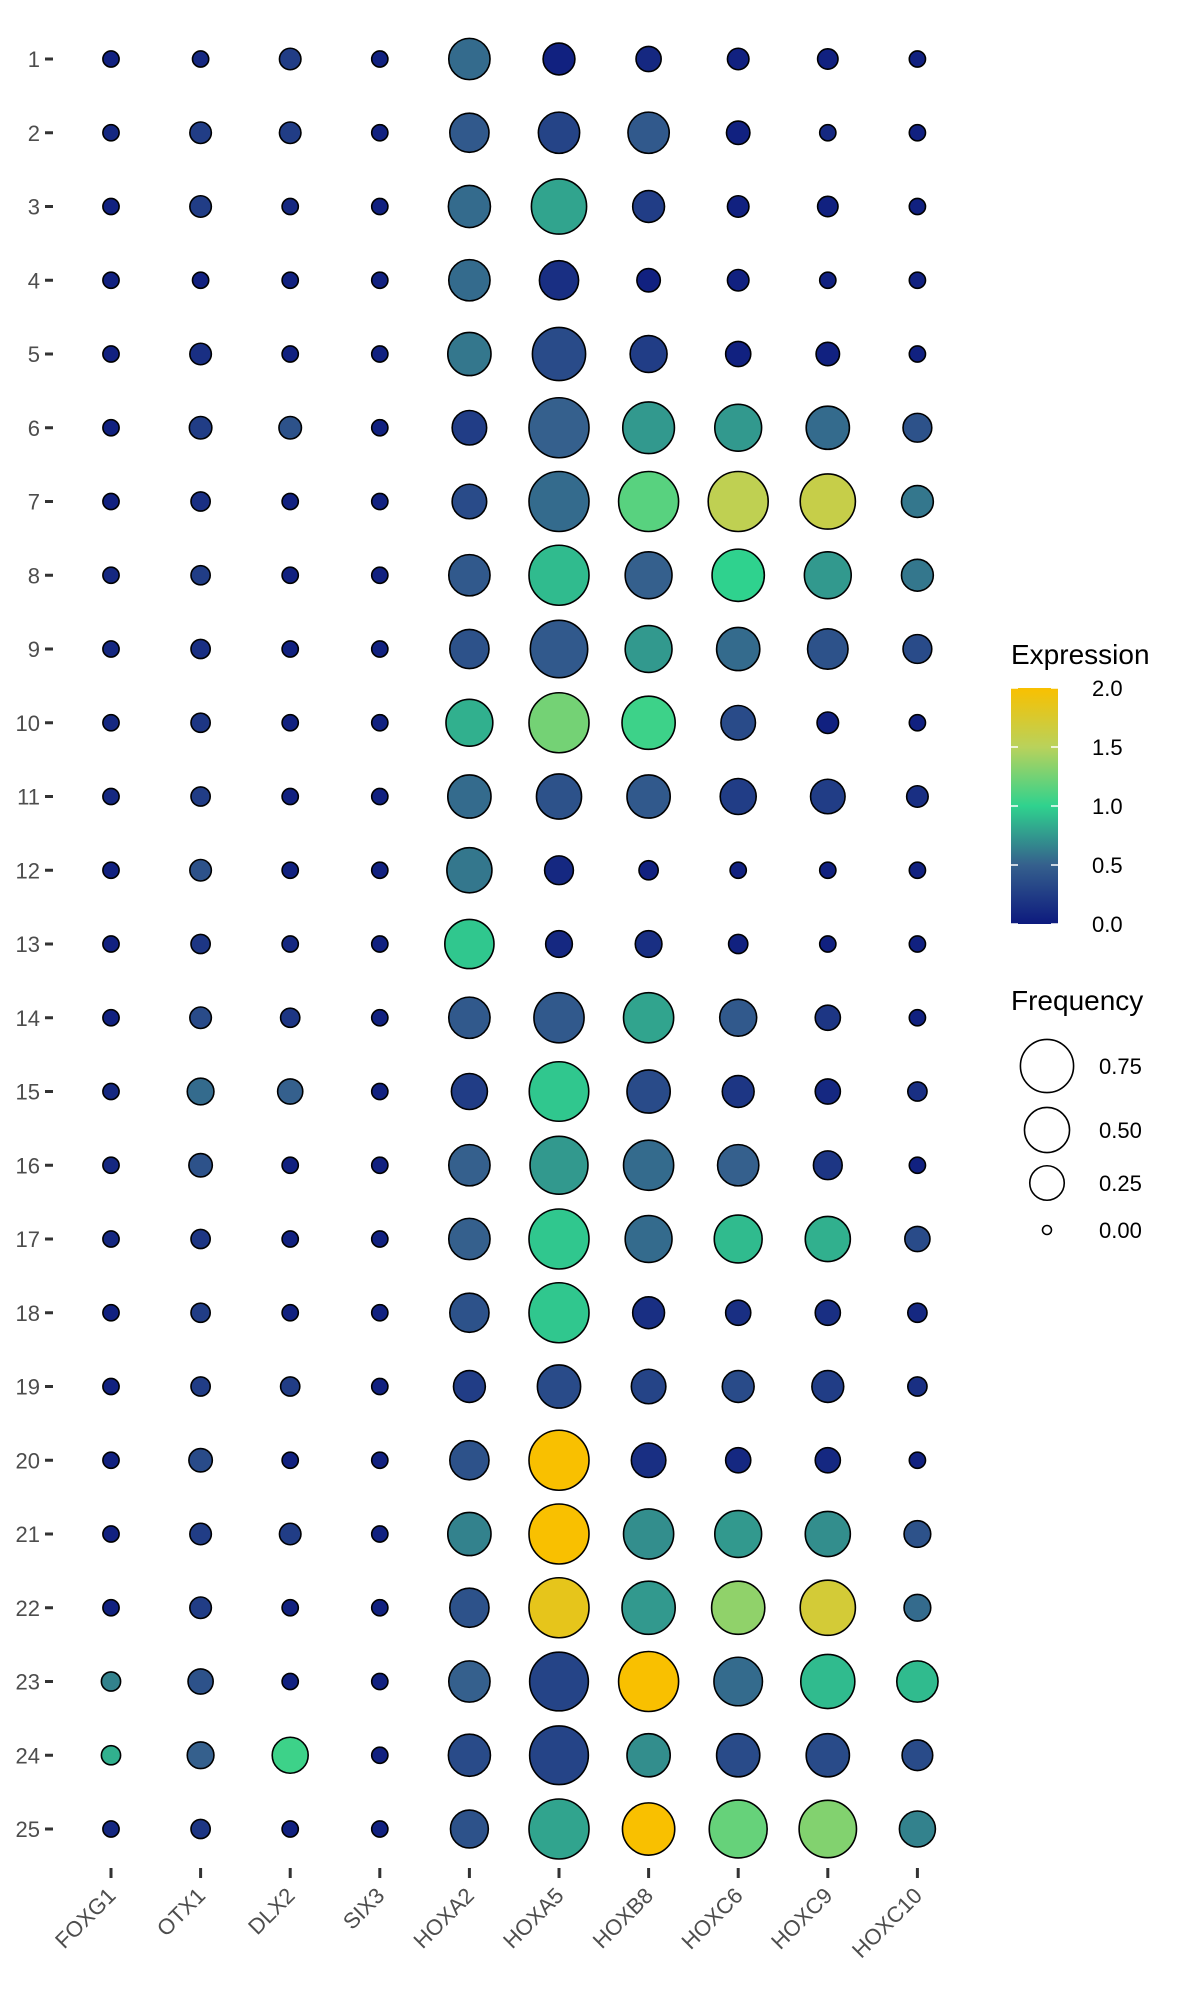  Describe the element at coordinates (28, 1755) in the screenshot. I see `y-tick-label: 24` at that location.